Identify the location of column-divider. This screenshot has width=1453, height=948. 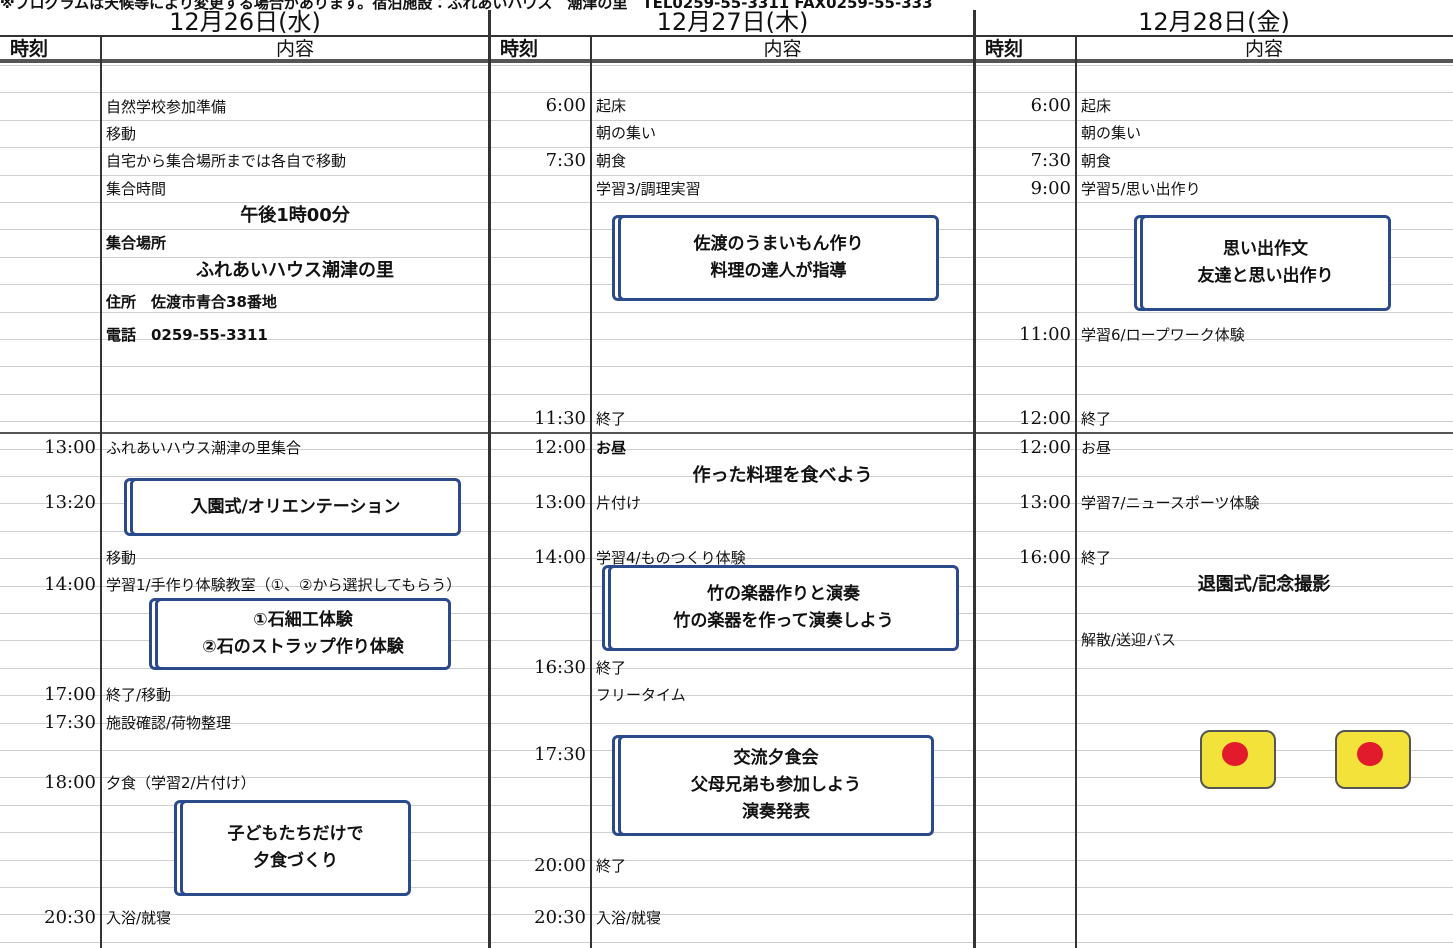
(591, 491).